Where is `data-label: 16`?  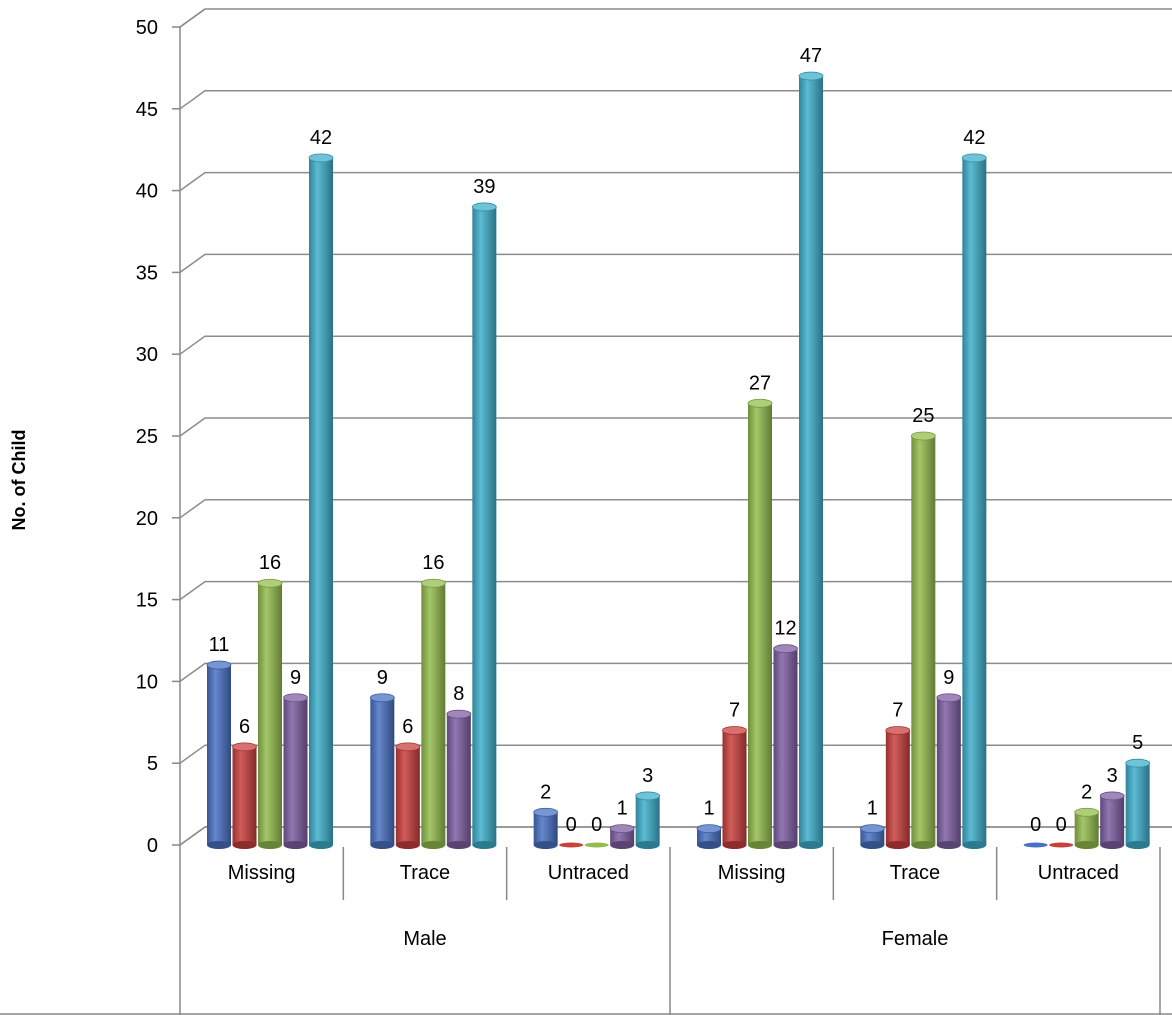
data-label: 16 is located at coordinates (433, 563).